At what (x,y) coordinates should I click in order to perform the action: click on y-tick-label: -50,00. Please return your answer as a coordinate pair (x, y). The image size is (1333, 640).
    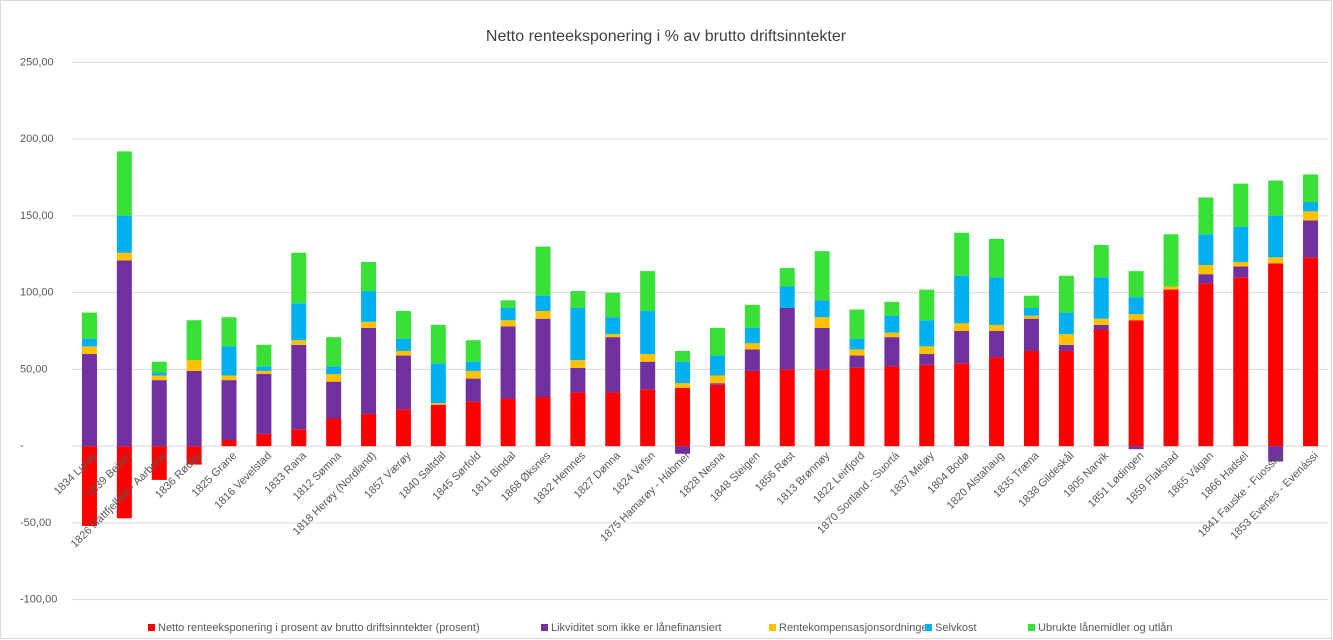
    Looking at the image, I should click on (35, 523).